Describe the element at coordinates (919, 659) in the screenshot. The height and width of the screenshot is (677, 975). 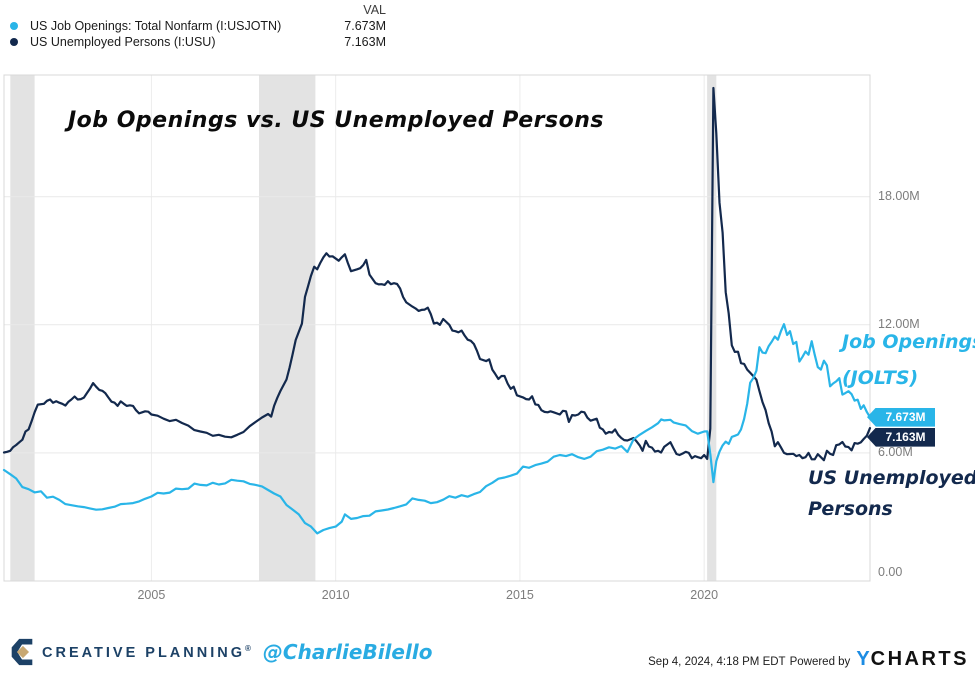
I see `ycharts-logo-text: CHARTS` at that location.